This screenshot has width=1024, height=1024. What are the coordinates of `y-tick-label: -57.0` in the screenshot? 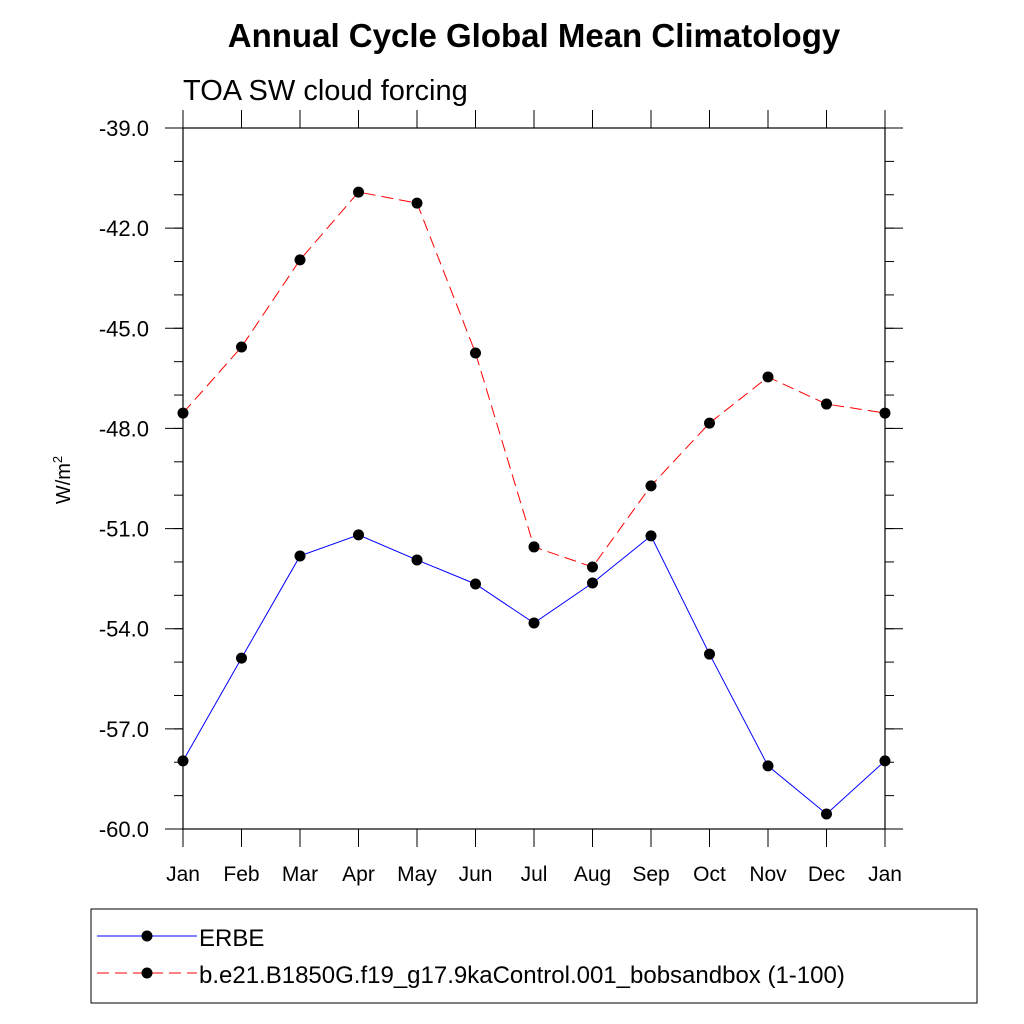 It's located at (124, 729).